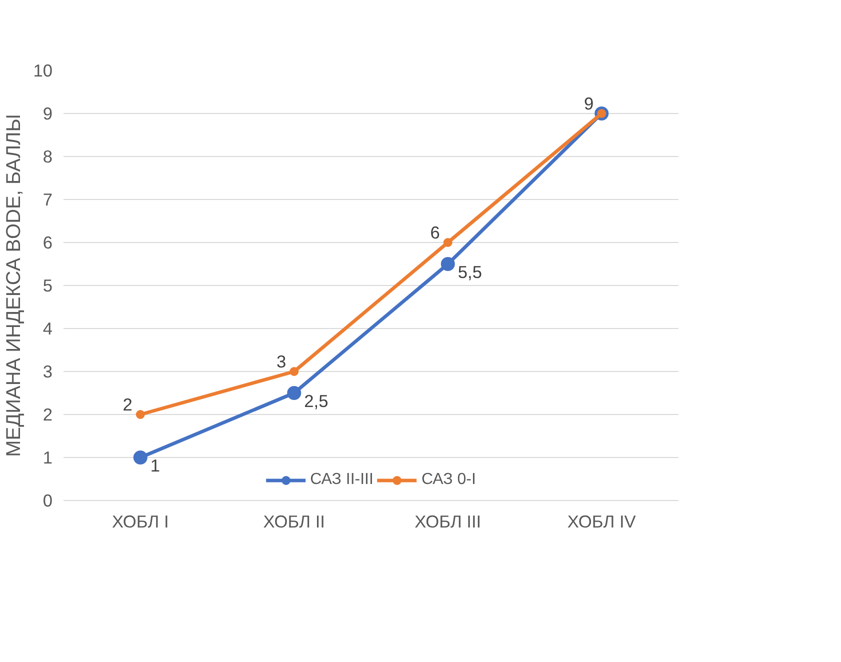  What do you see at coordinates (155, 466) in the screenshot?
I see `data-label: 1` at bounding box center [155, 466].